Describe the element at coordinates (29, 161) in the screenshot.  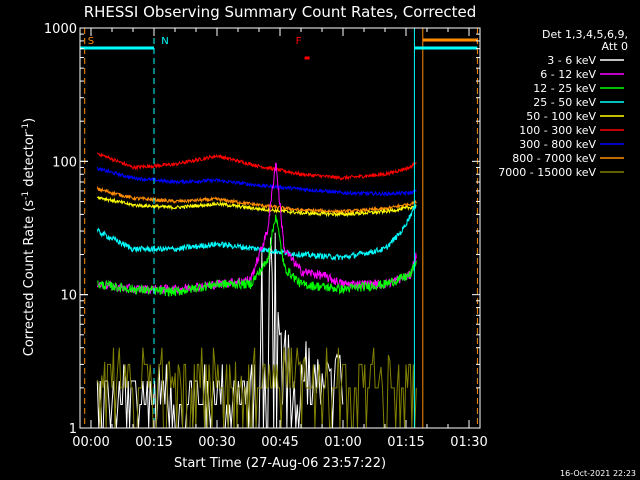
I see `y-axis-label-part2: detector` at that location.